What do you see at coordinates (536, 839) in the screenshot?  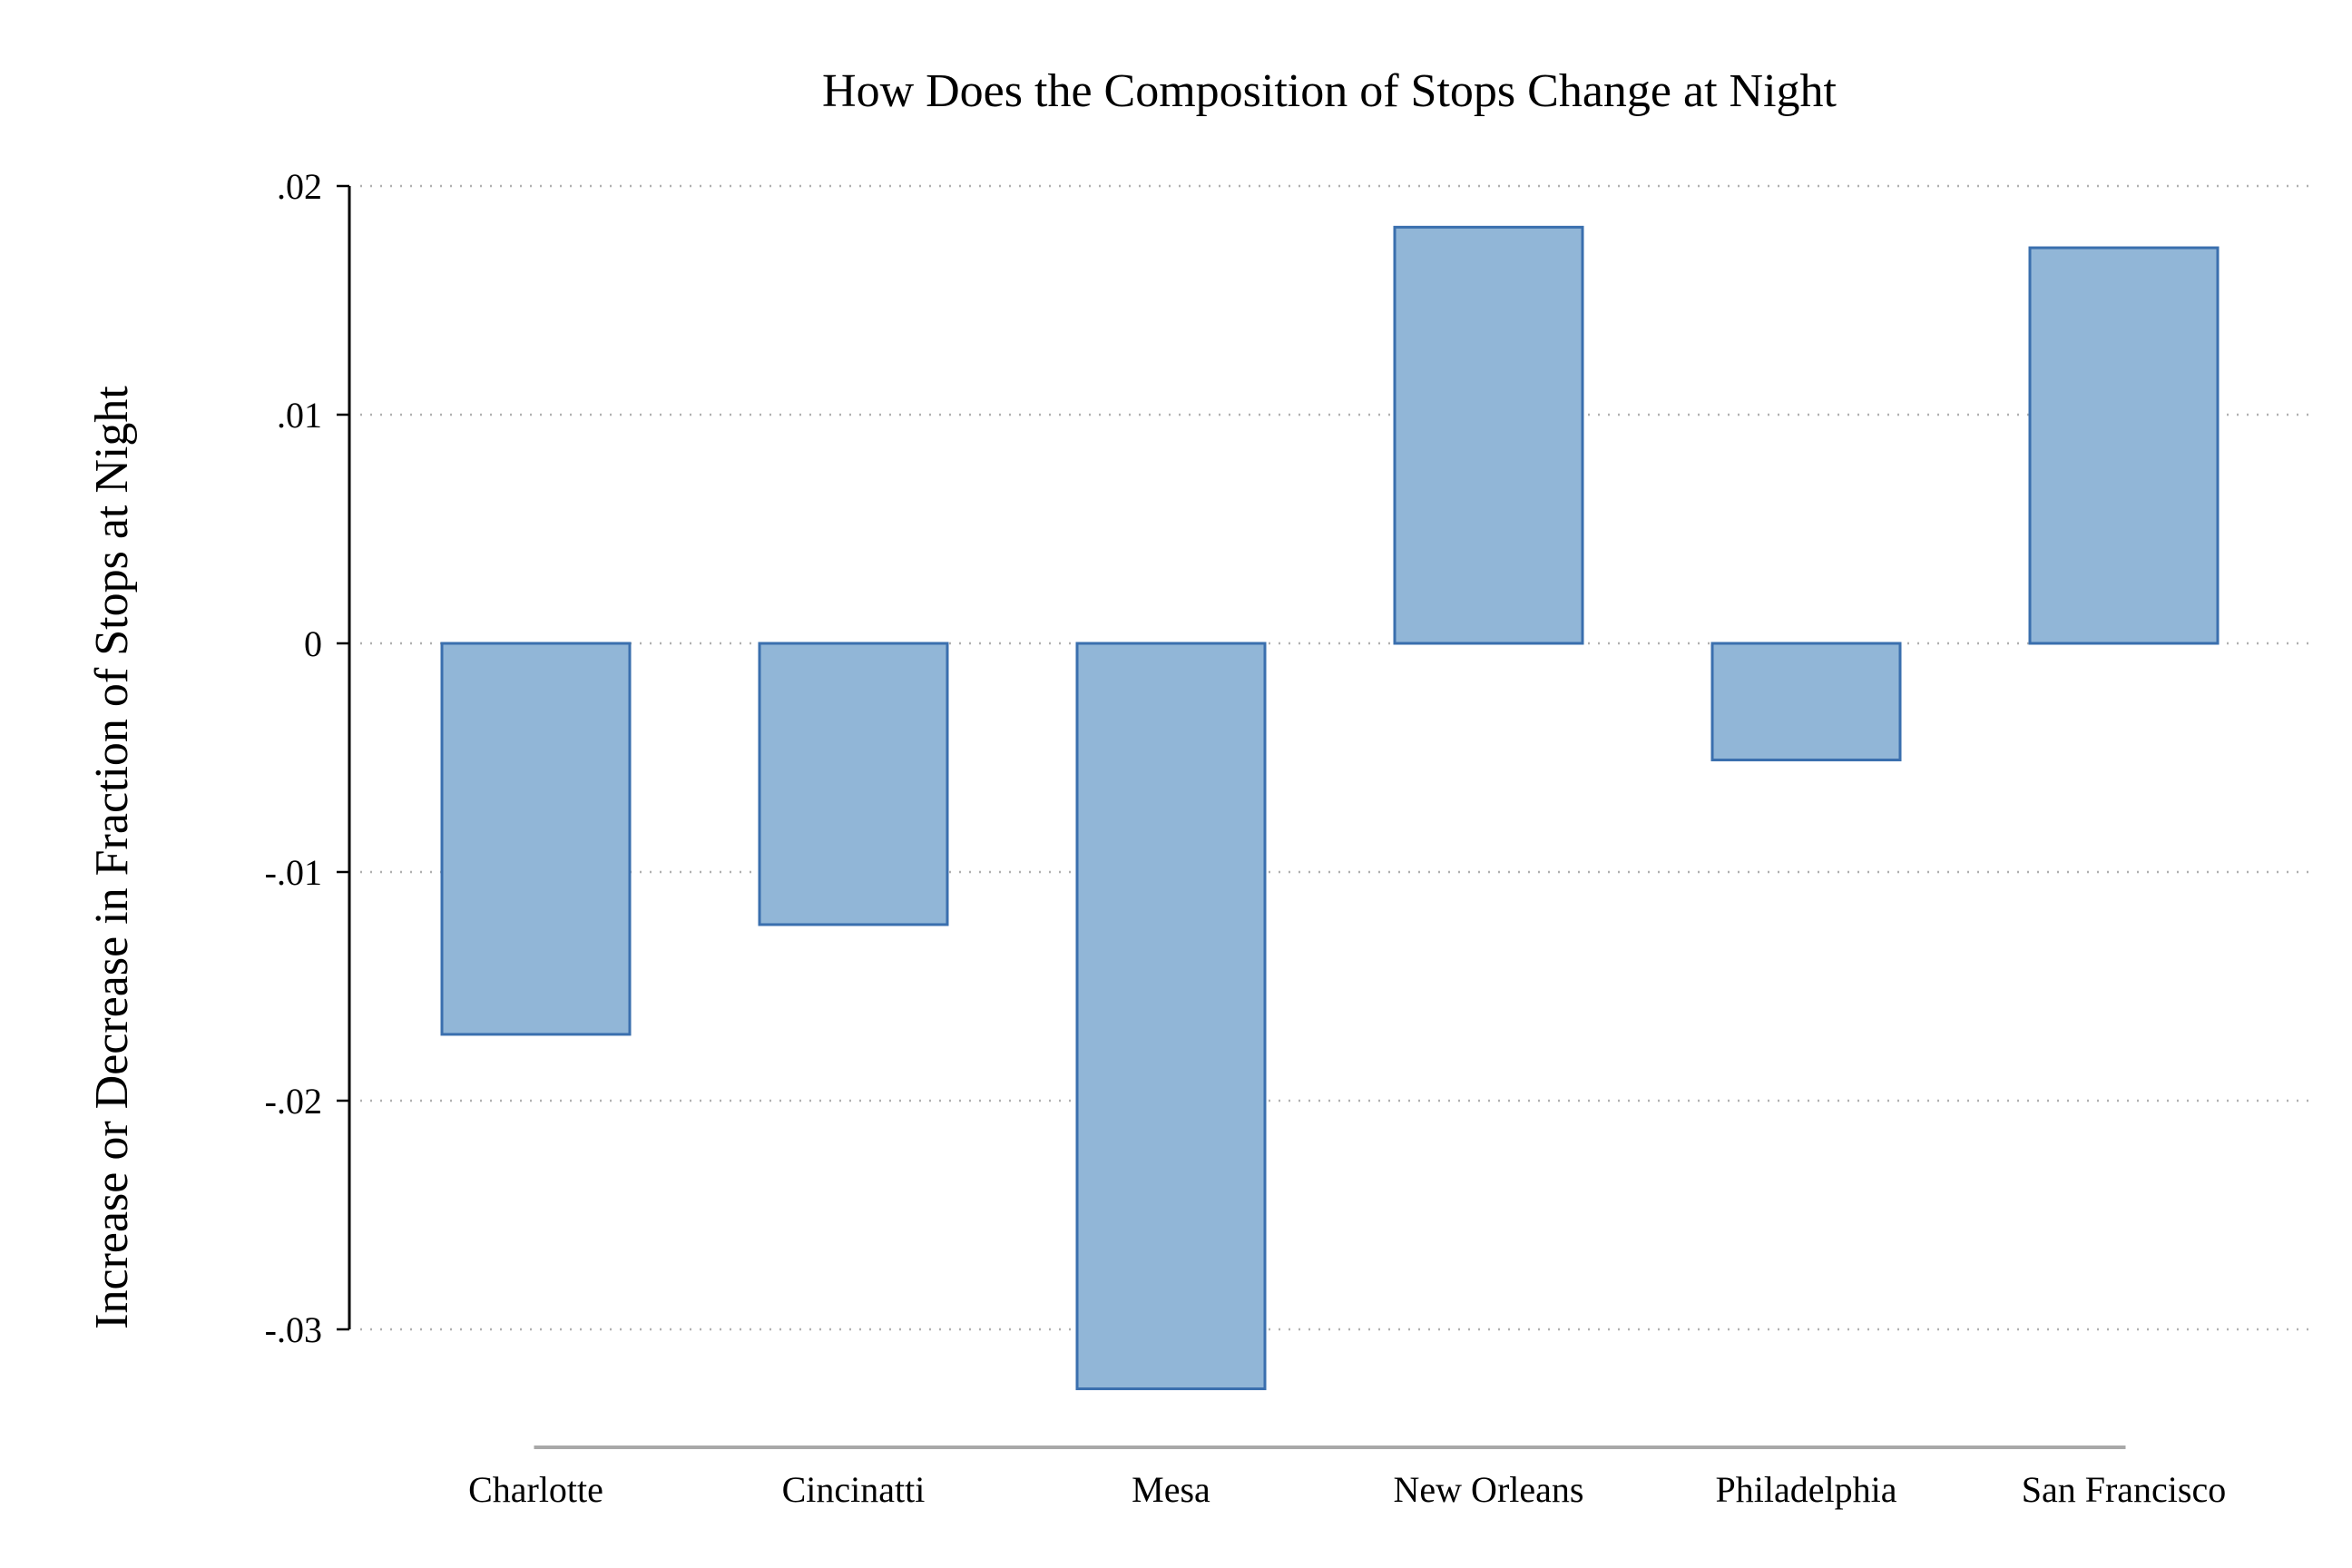 I see `bar-charlotte` at bounding box center [536, 839].